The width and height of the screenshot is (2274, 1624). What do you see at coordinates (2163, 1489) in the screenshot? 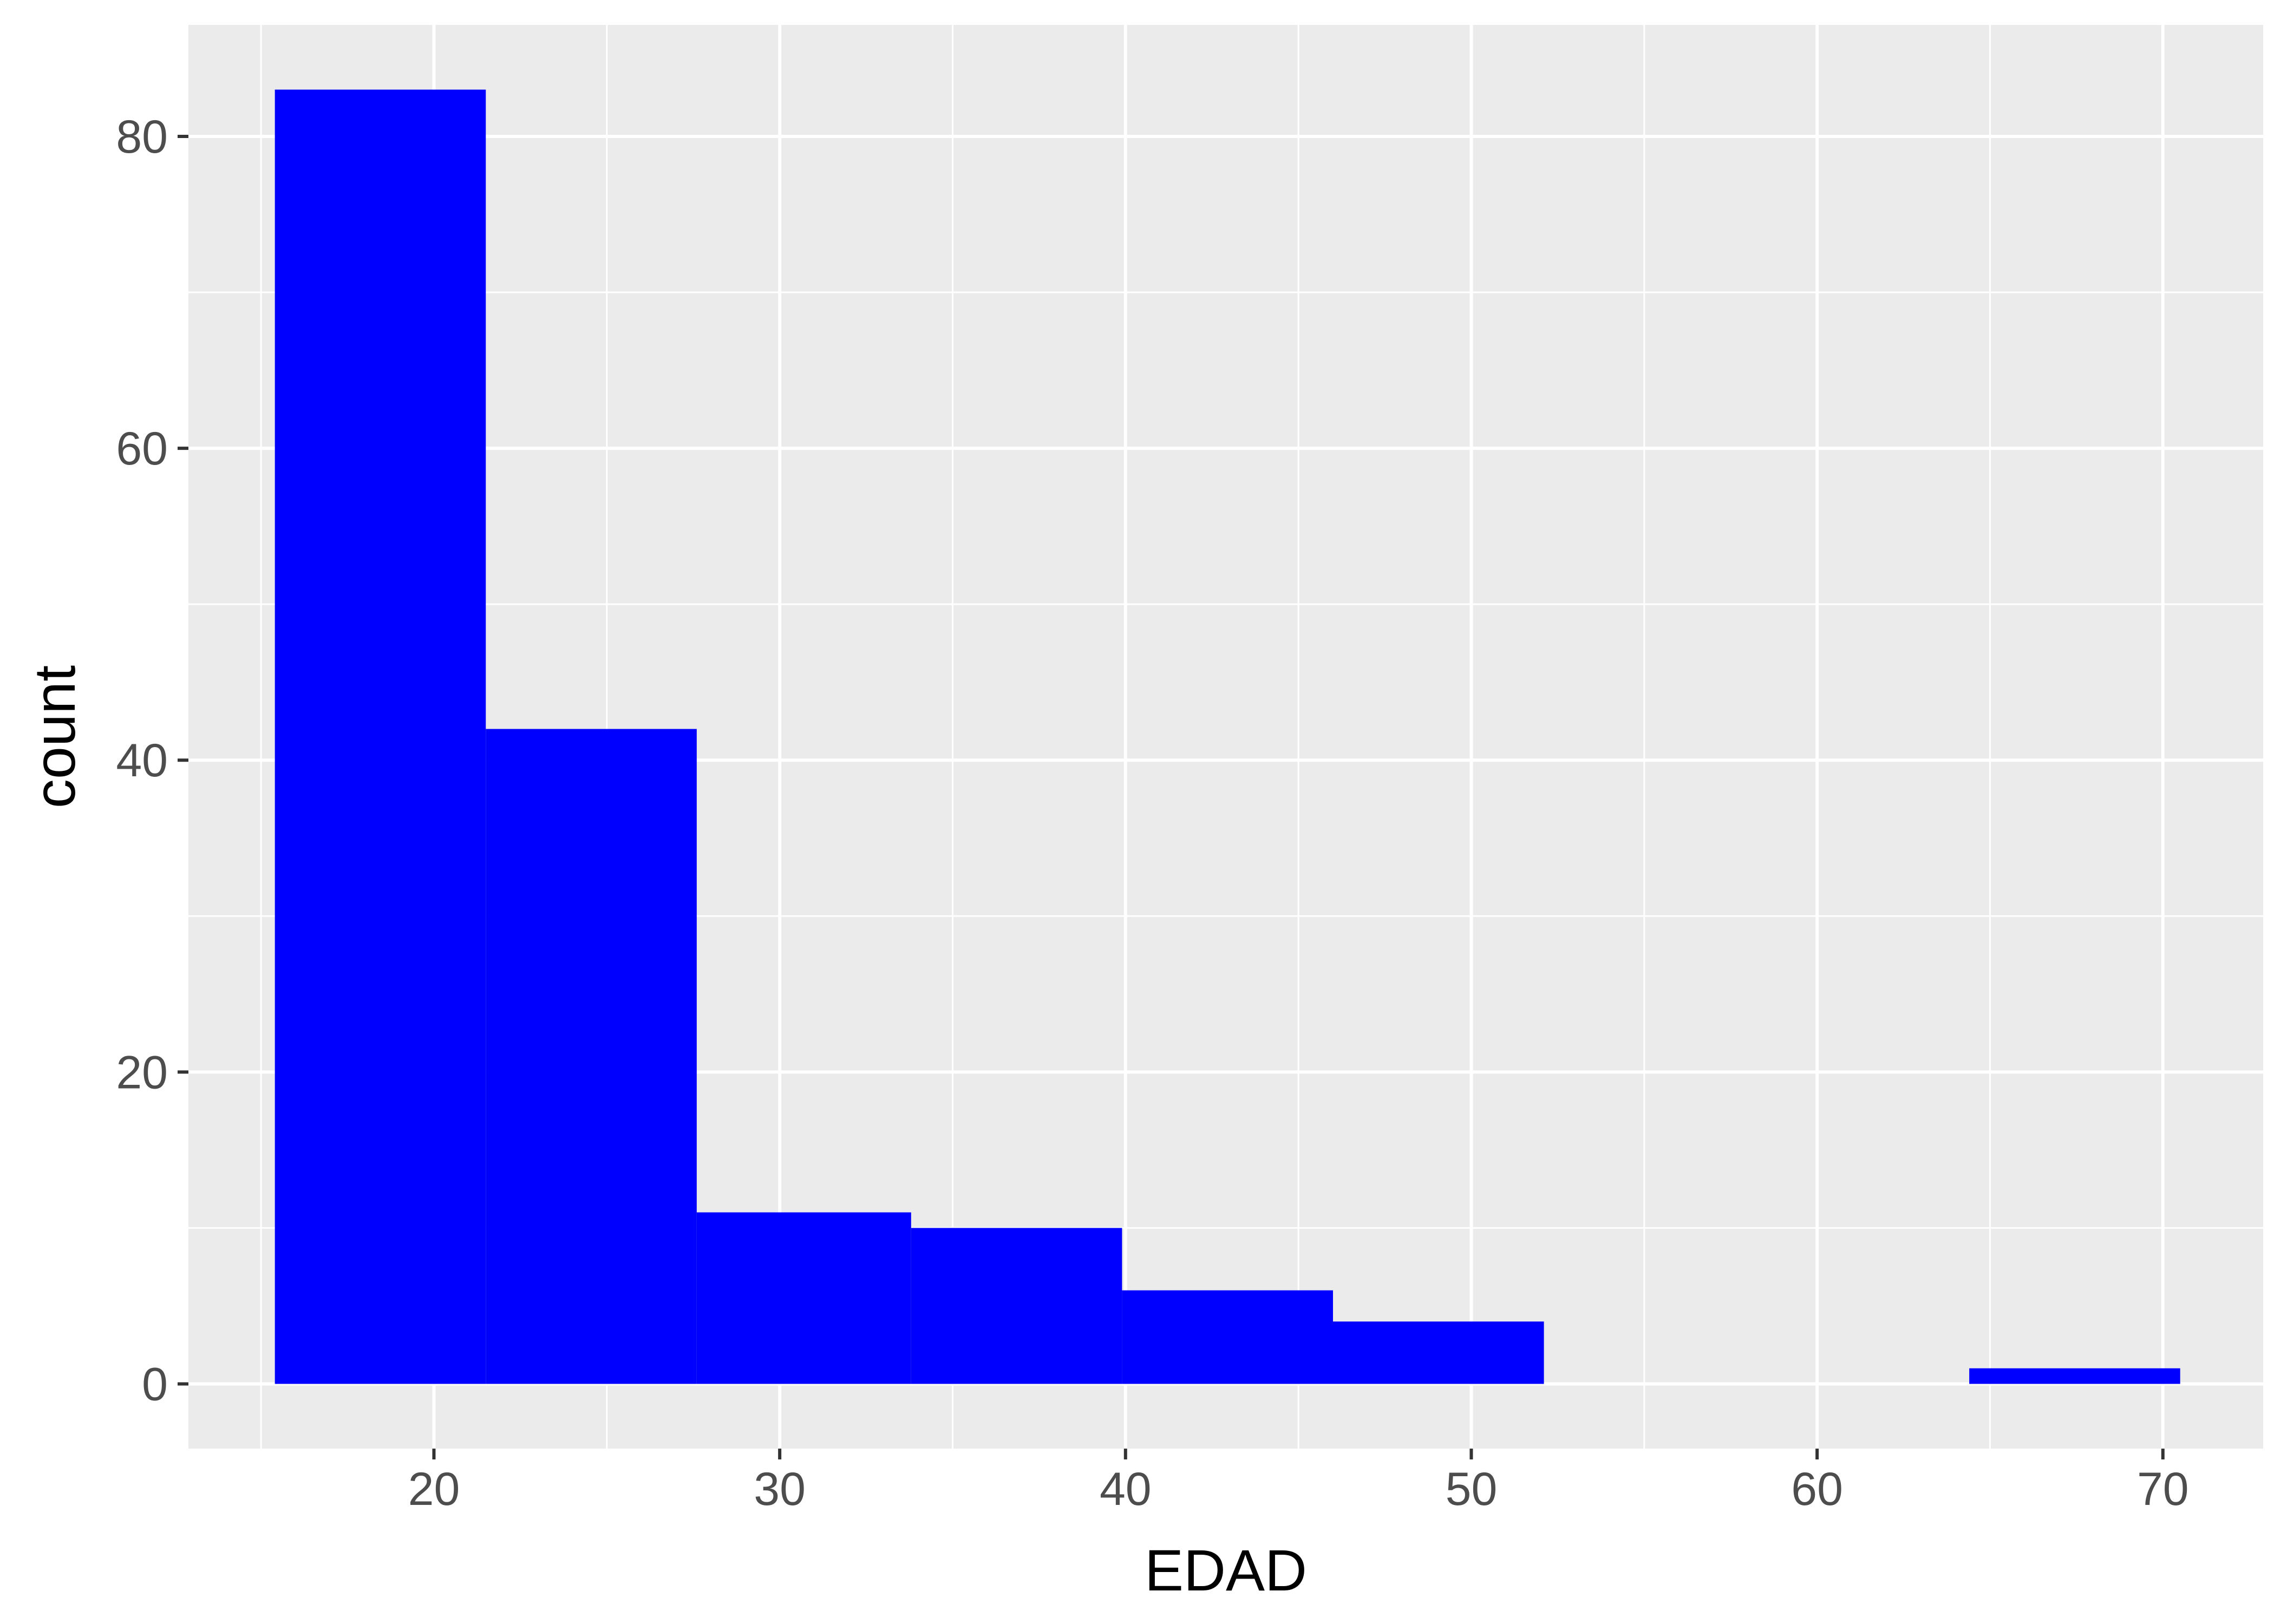
I see `x-tick-label: 70` at bounding box center [2163, 1489].